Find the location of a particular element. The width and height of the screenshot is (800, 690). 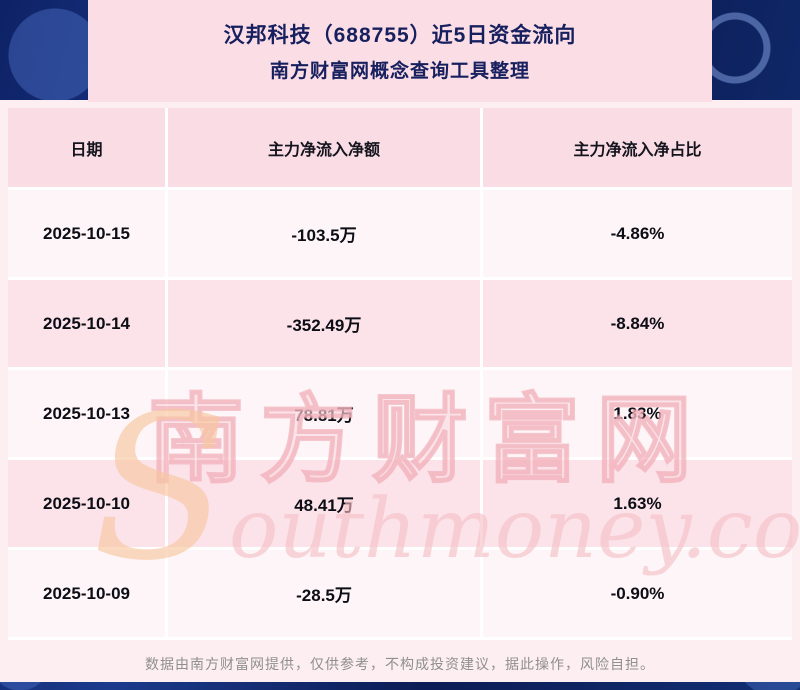

cell-date: 2025-10-13 is located at coordinates (86, 413).